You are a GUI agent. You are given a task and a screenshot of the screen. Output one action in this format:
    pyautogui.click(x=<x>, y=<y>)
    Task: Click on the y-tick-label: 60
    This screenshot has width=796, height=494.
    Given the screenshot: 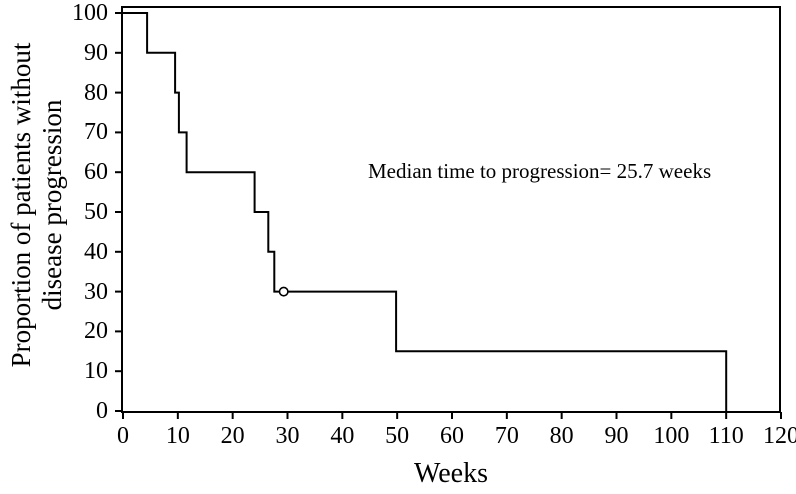 What is the action you would take?
    pyautogui.click(x=96, y=172)
    